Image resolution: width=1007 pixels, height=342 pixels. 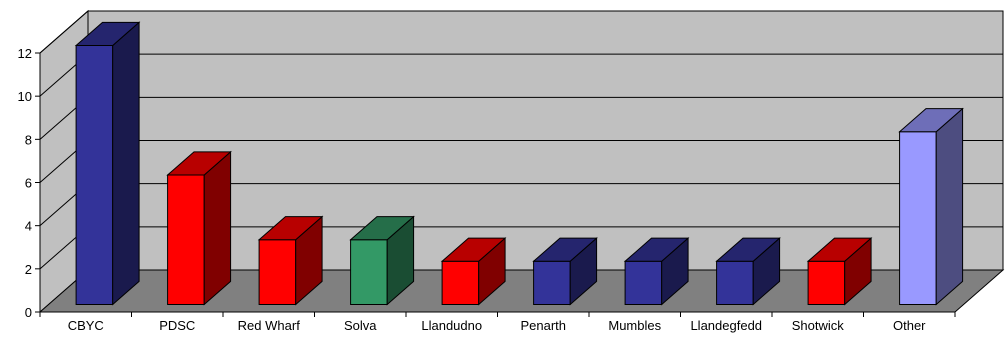 What do you see at coordinates (634, 325) in the screenshot?
I see `x-tick-label: Mumbles` at bounding box center [634, 325].